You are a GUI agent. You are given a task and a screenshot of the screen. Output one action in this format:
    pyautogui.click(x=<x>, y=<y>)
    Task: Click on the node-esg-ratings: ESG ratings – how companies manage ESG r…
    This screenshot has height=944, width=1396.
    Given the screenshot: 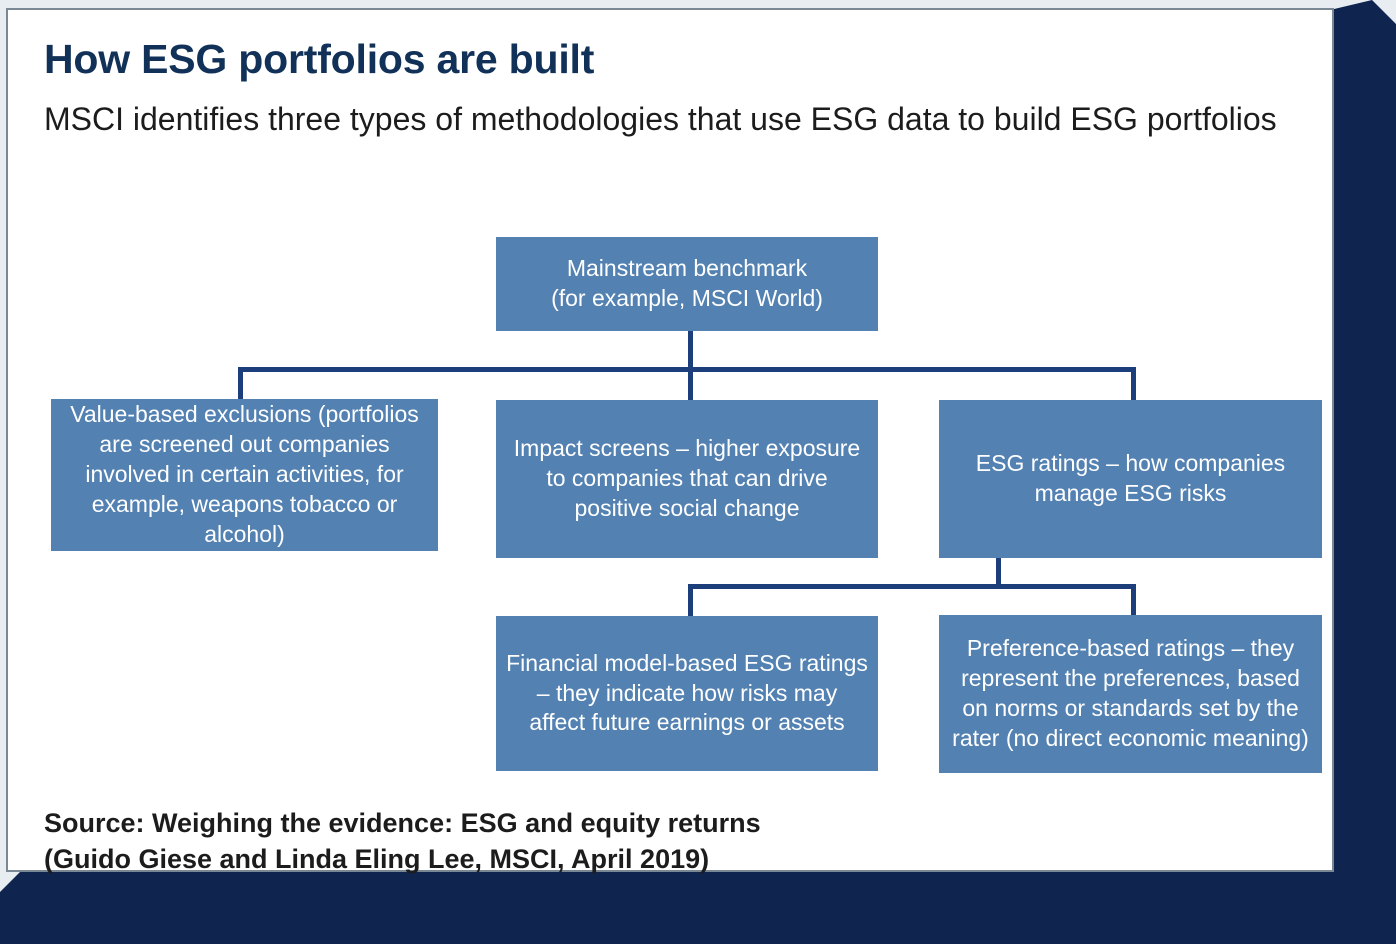 What is the action you would take?
    pyautogui.click(x=1130, y=479)
    